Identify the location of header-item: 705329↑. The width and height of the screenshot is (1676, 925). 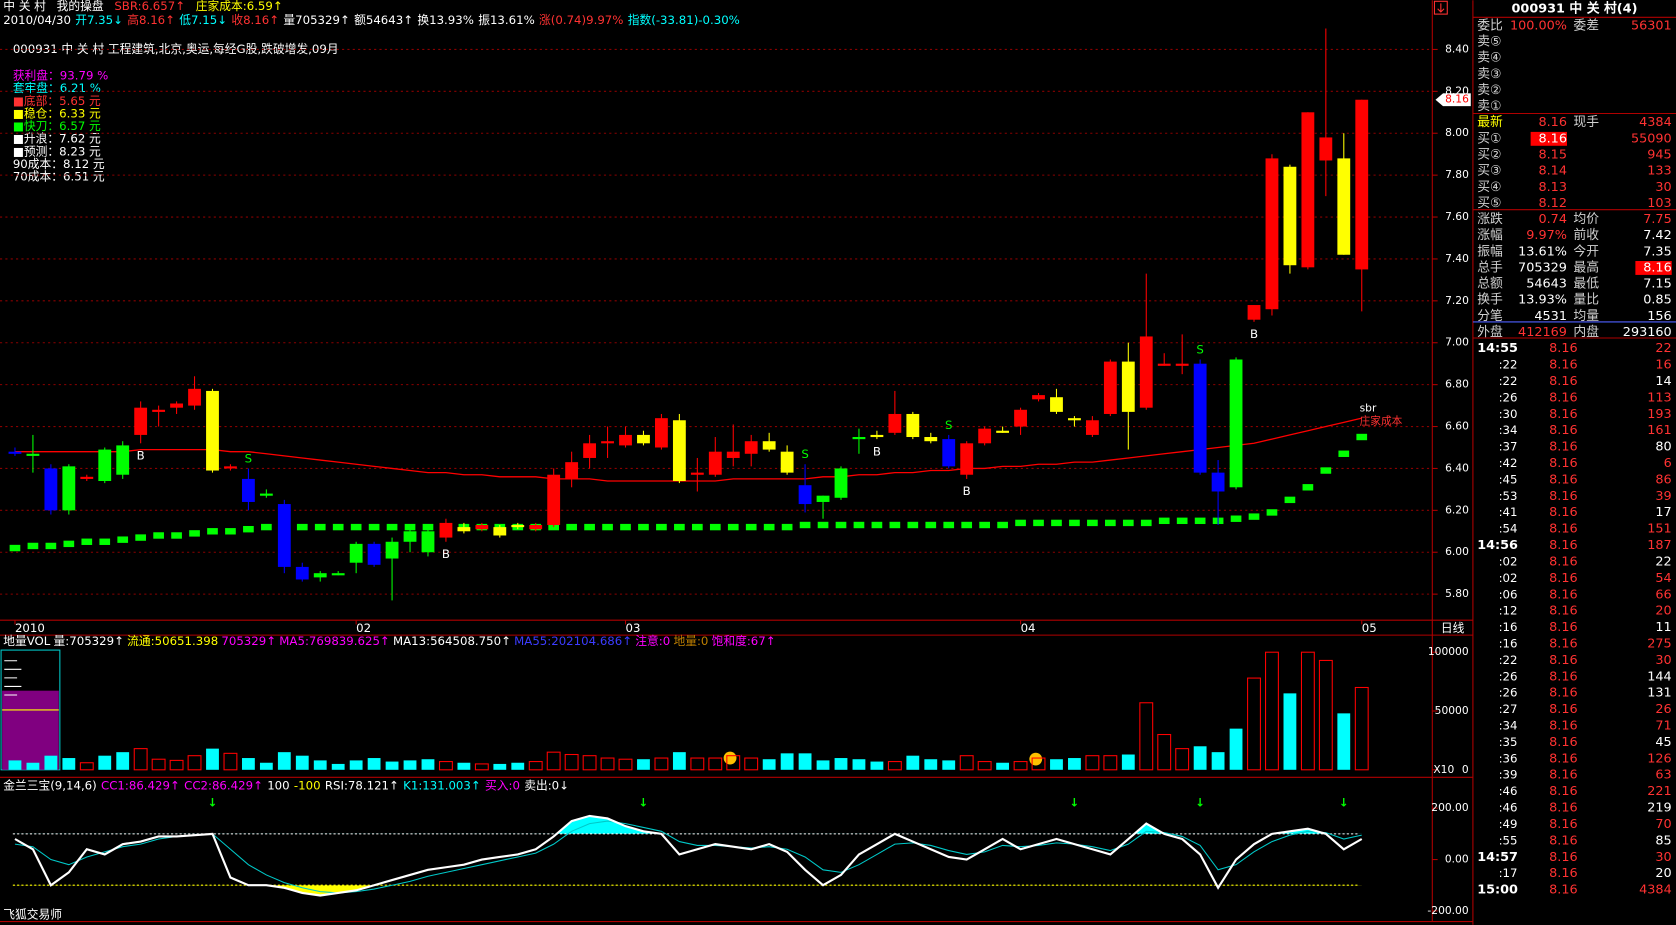
(248, 641).